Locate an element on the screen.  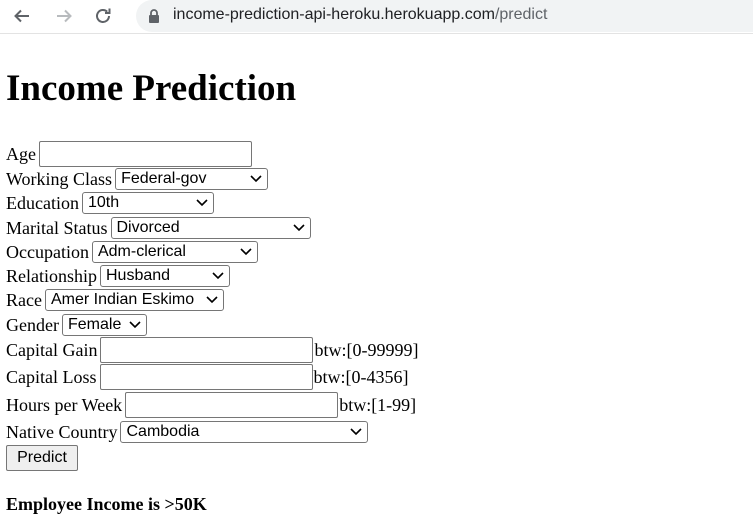
arrow-left-icon is located at coordinates (21, 16).